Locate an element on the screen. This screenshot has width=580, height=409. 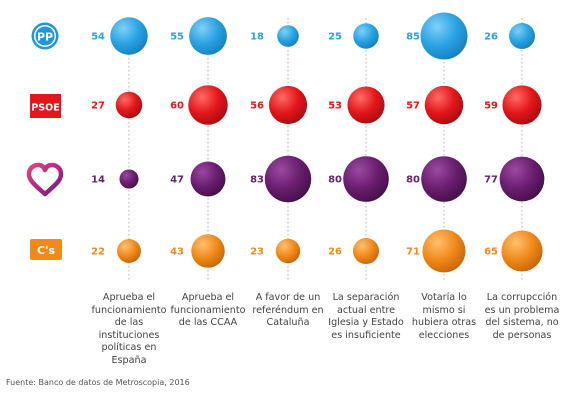
psoe-value-label: 27 is located at coordinates (98, 106).